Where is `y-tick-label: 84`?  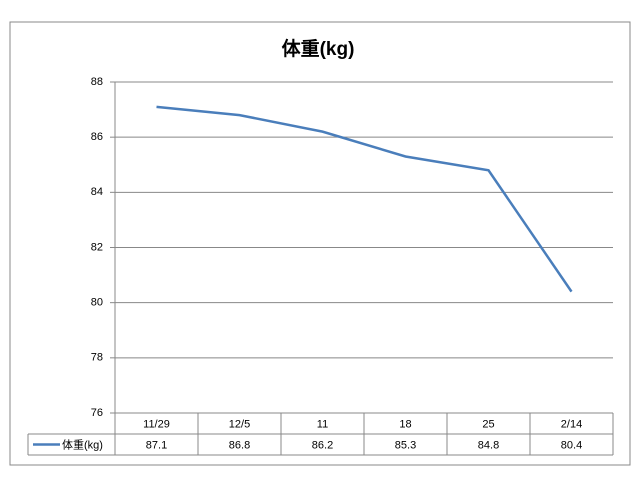
y-tick-label: 84 is located at coordinates (97, 192).